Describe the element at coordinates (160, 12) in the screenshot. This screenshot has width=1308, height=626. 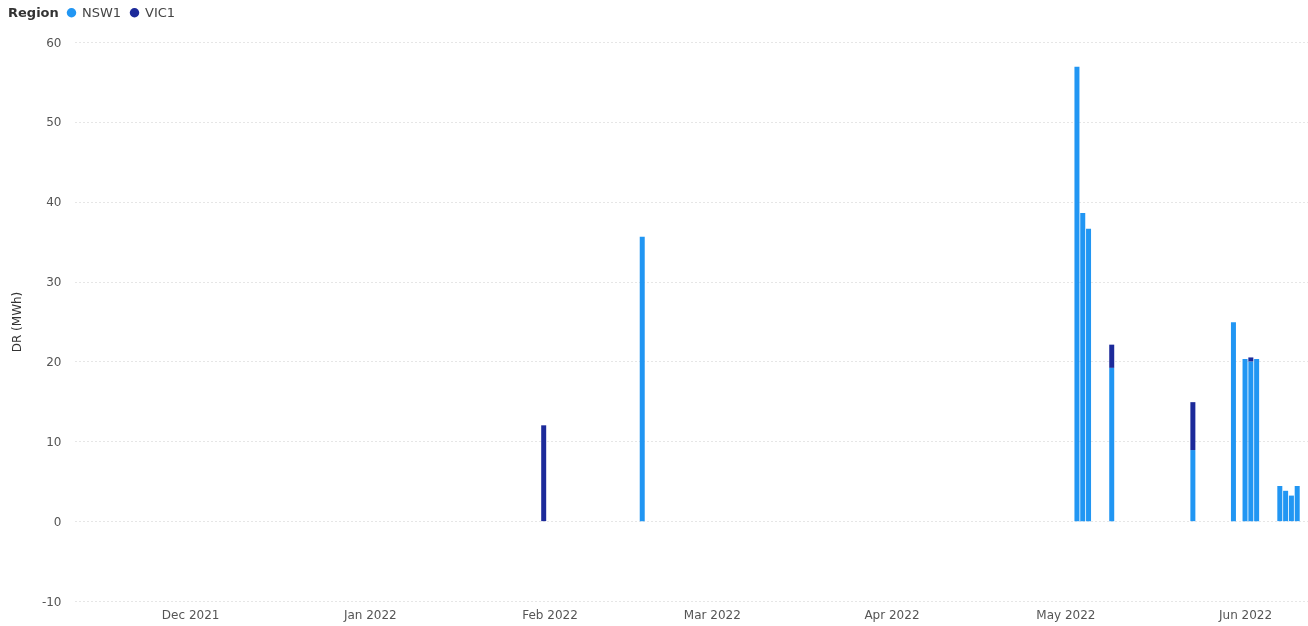
I see `legend-label: VIC1` at that location.